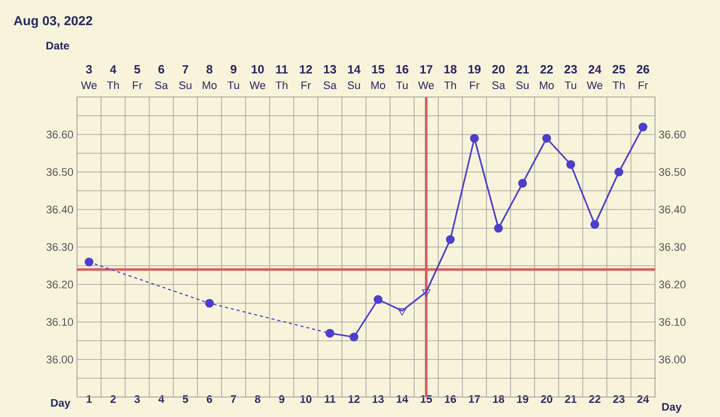 The image size is (720, 417). What do you see at coordinates (306, 399) in the screenshot?
I see `x-tick-label: 10` at bounding box center [306, 399].